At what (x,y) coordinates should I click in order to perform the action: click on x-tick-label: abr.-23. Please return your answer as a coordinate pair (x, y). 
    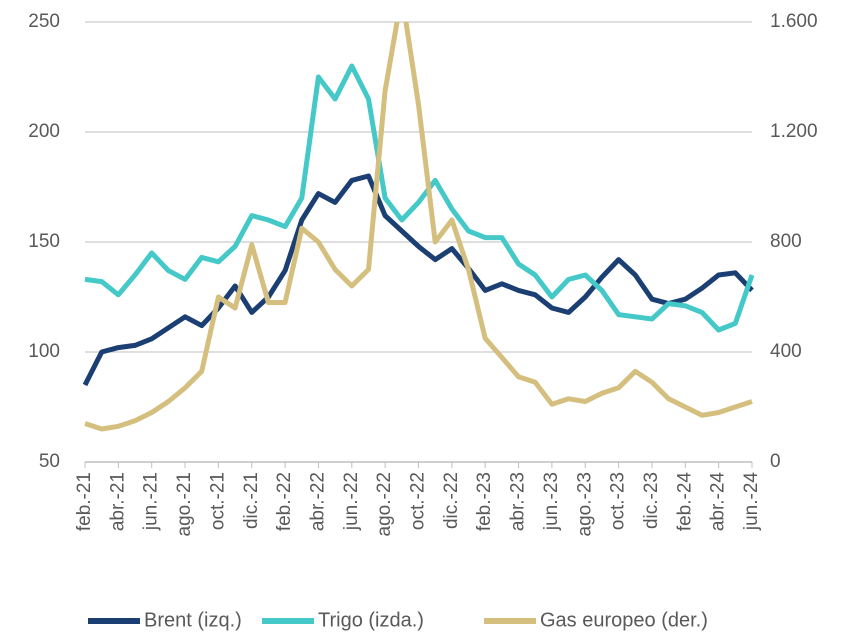
    Looking at the image, I should click on (518, 501).